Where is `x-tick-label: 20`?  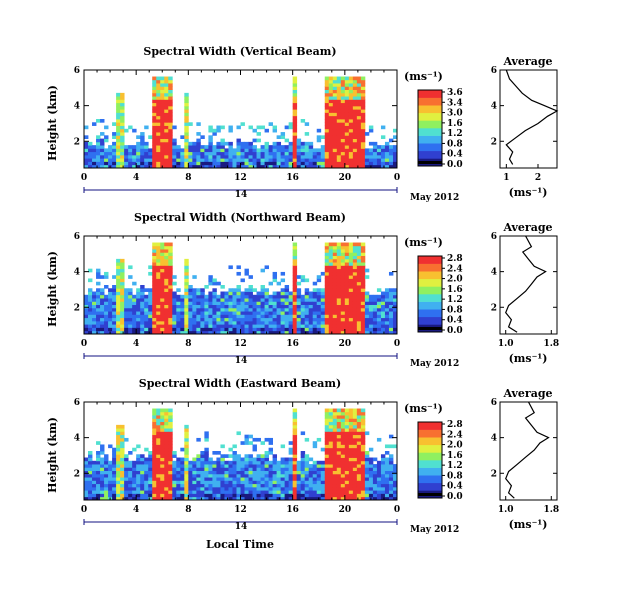
x-tick-label: 20 is located at coordinates (345, 510).